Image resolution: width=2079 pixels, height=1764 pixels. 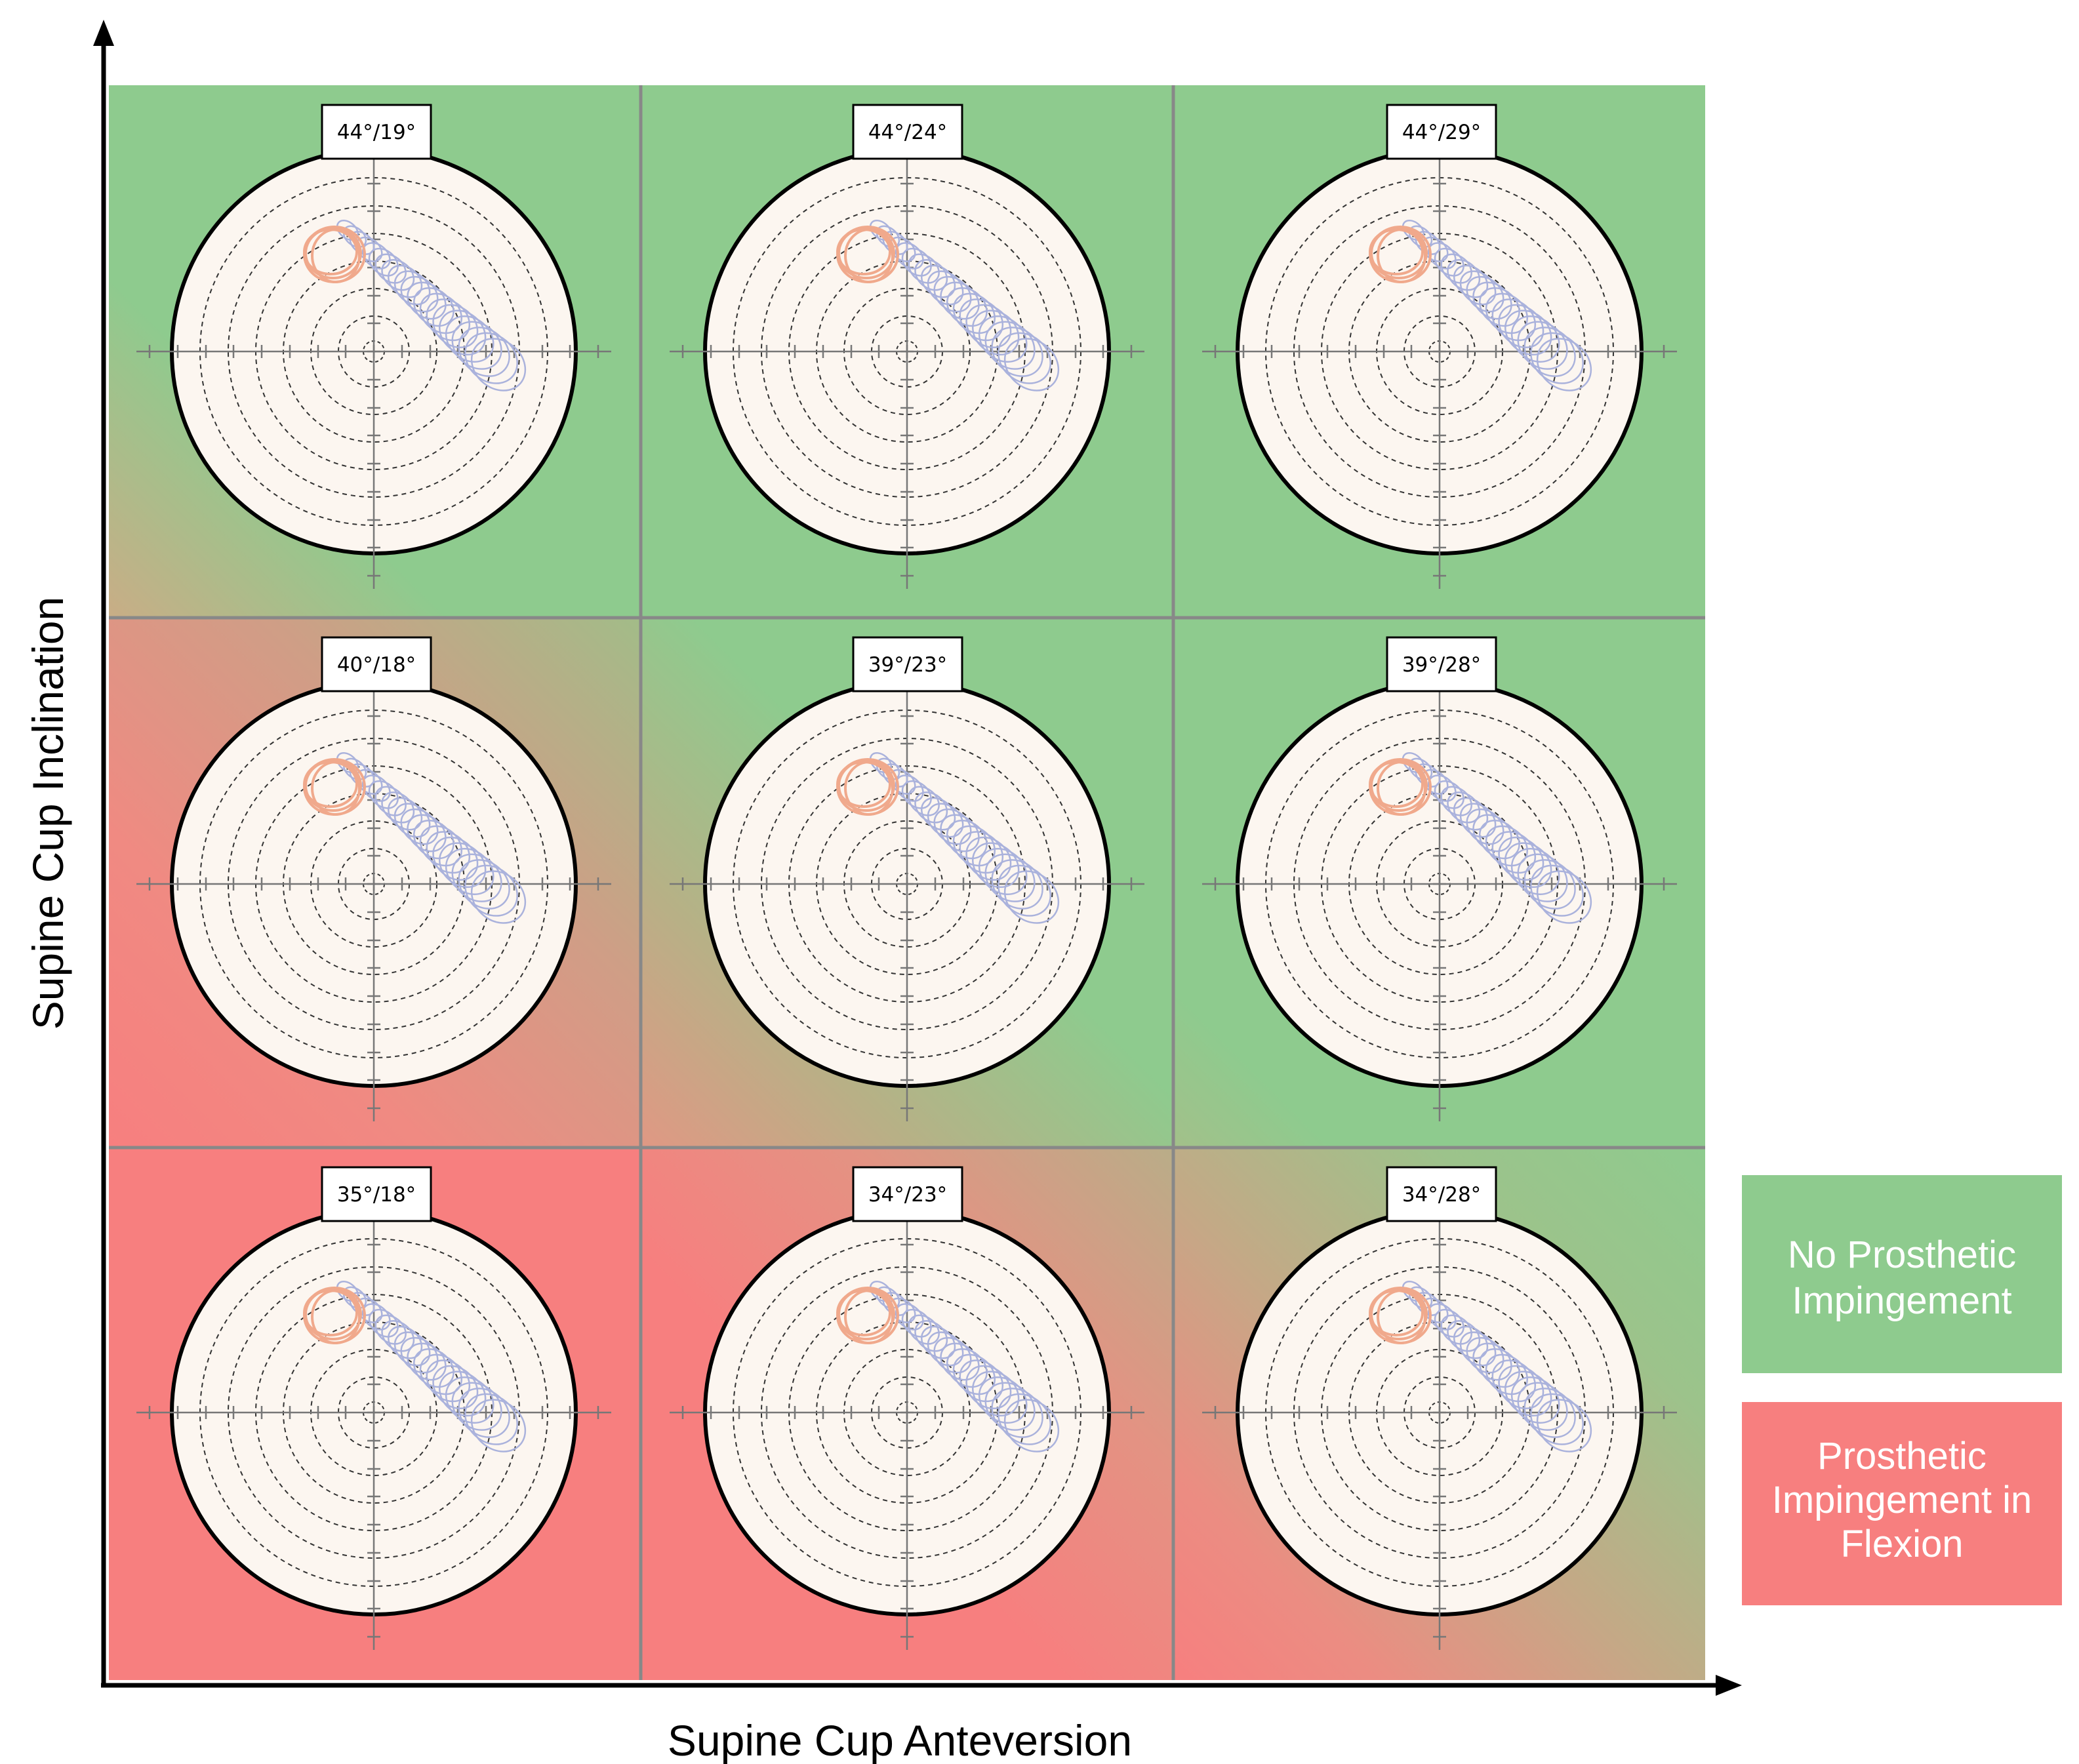 I want to click on cell-row2-col1: 34°/23°, so click(x=907, y=1414).